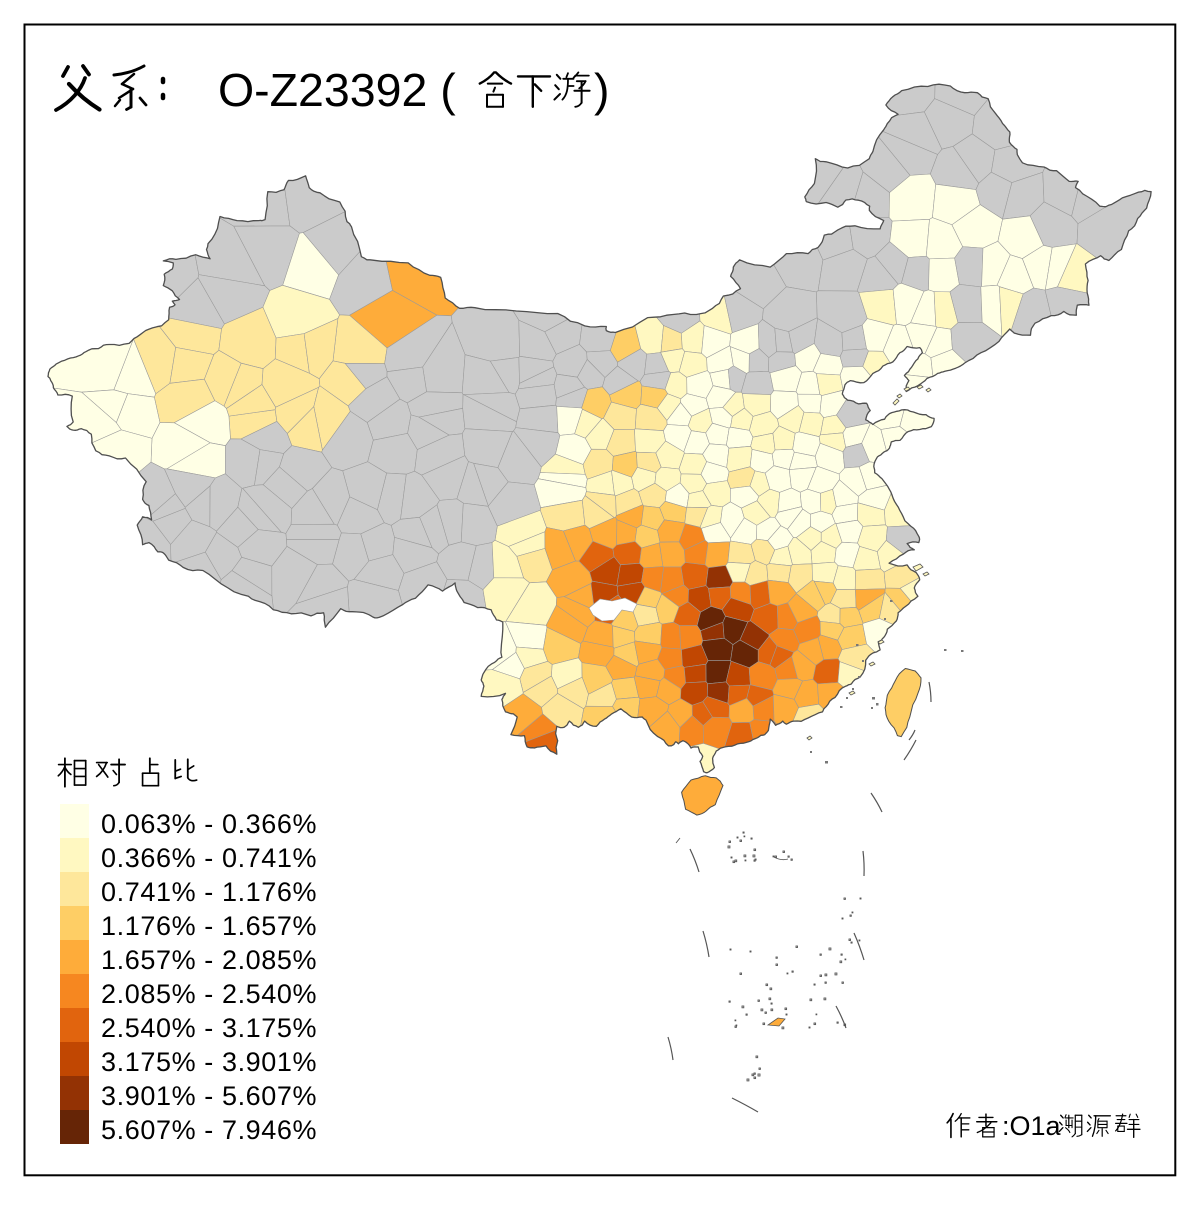  What do you see at coordinates (209, 1062) in the screenshot?
I see `svg-text: 3.175% - 3.901%` at bounding box center [209, 1062].